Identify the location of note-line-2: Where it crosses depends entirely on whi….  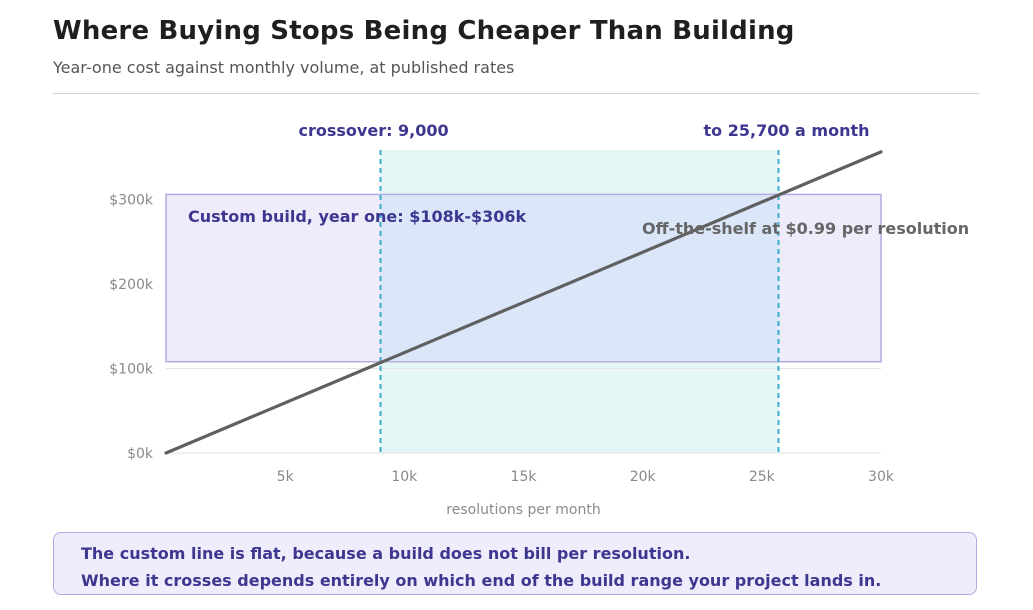
(481, 580).